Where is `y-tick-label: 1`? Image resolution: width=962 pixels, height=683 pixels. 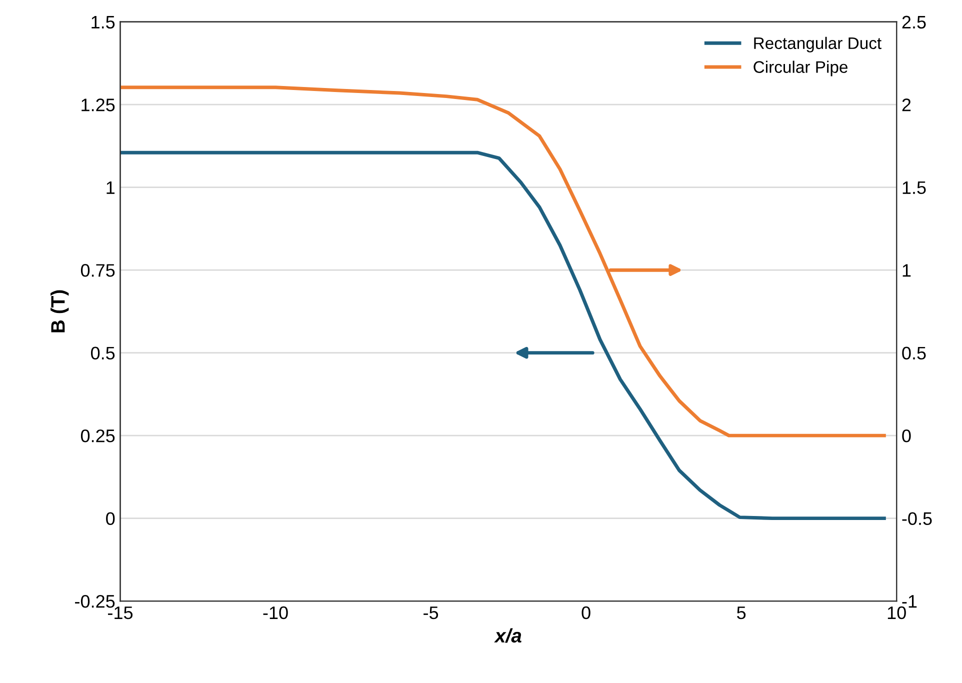
y-tick-label: 1 is located at coordinates (110, 187).